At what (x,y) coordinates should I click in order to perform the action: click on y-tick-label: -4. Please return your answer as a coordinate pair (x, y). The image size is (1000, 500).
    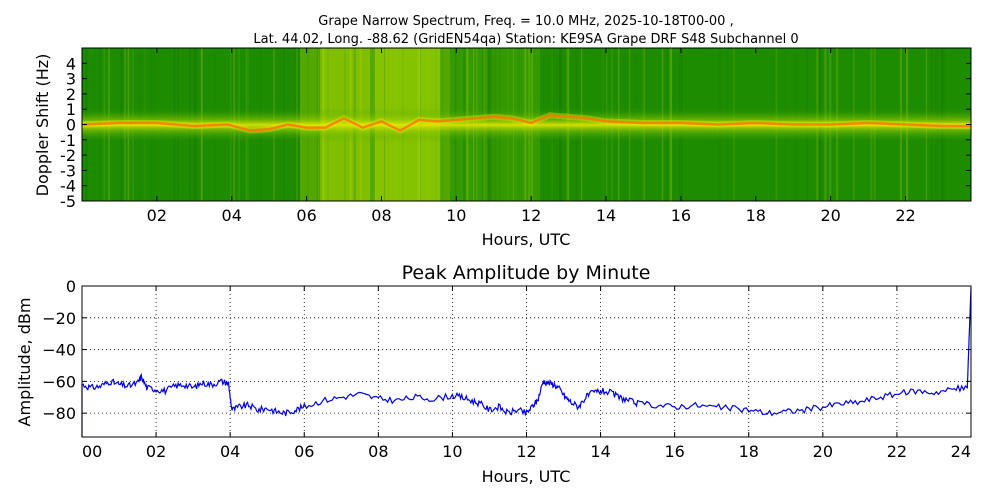
    Looking at the image, I should click on (68, 186).